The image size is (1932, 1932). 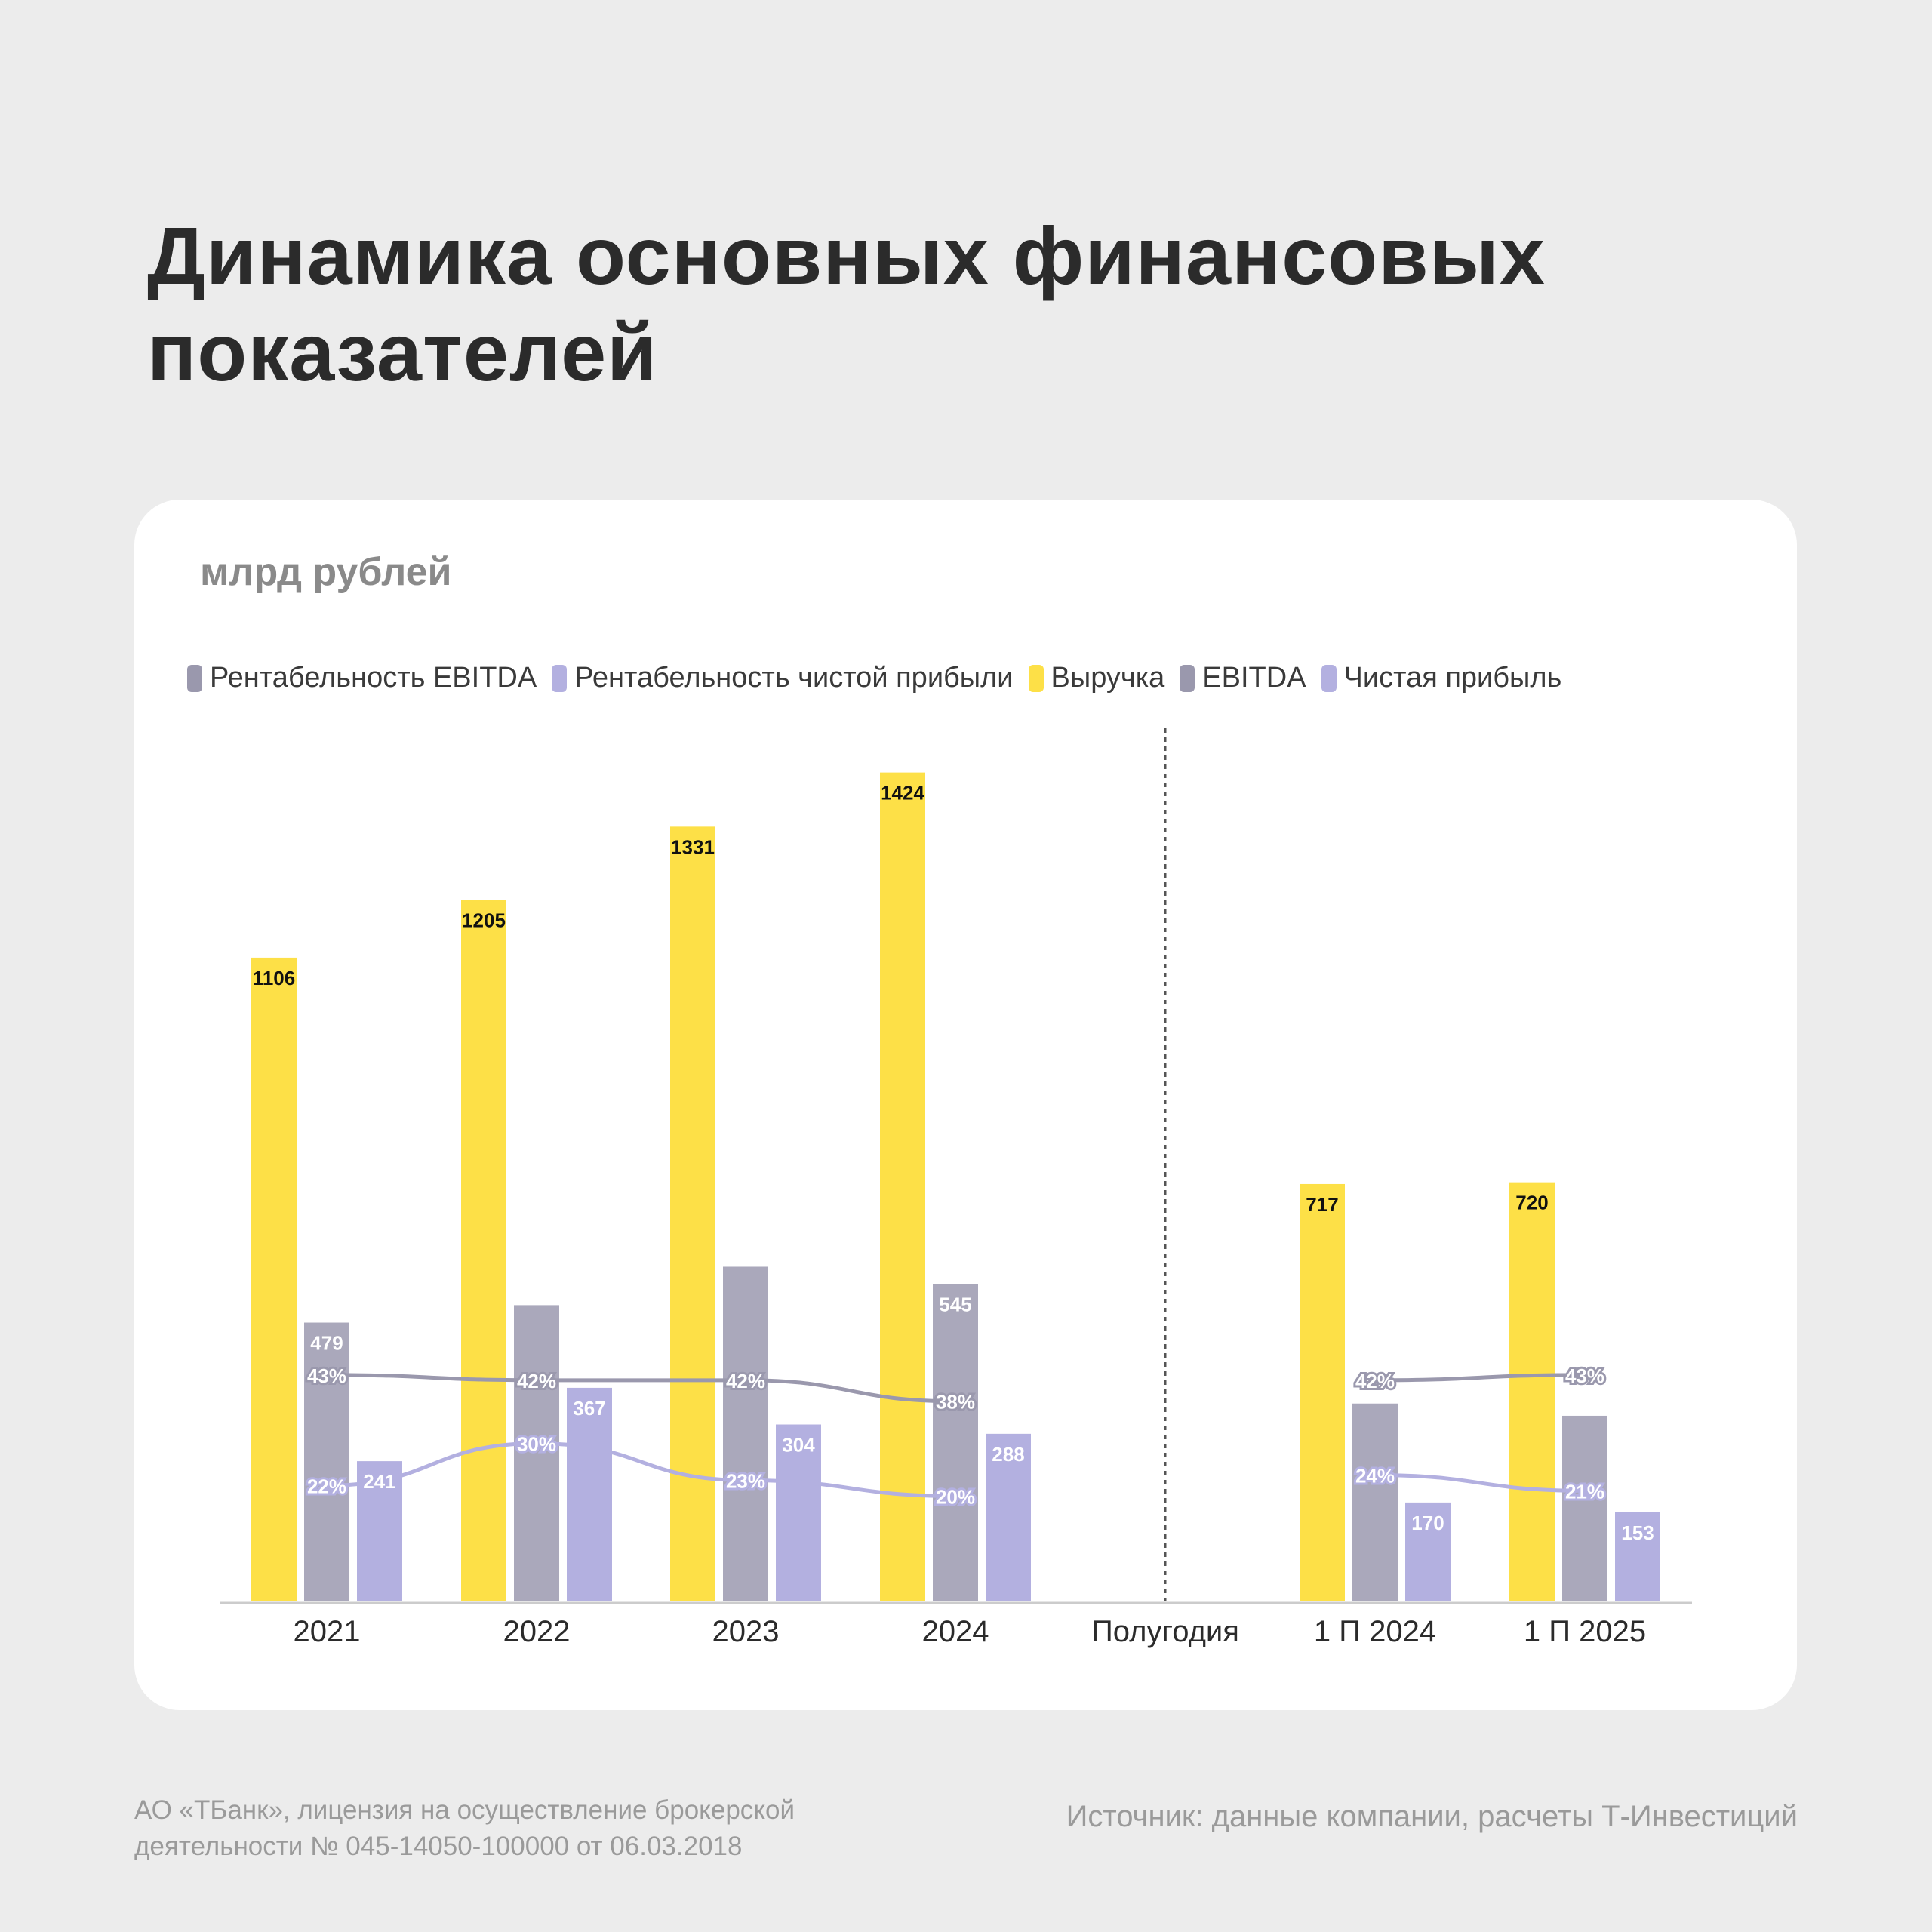 What do you see at coordinates (194, 678) in the screenshot?
I see `legend-swatch-ebitda-margin` at bounding box center [194, 678].